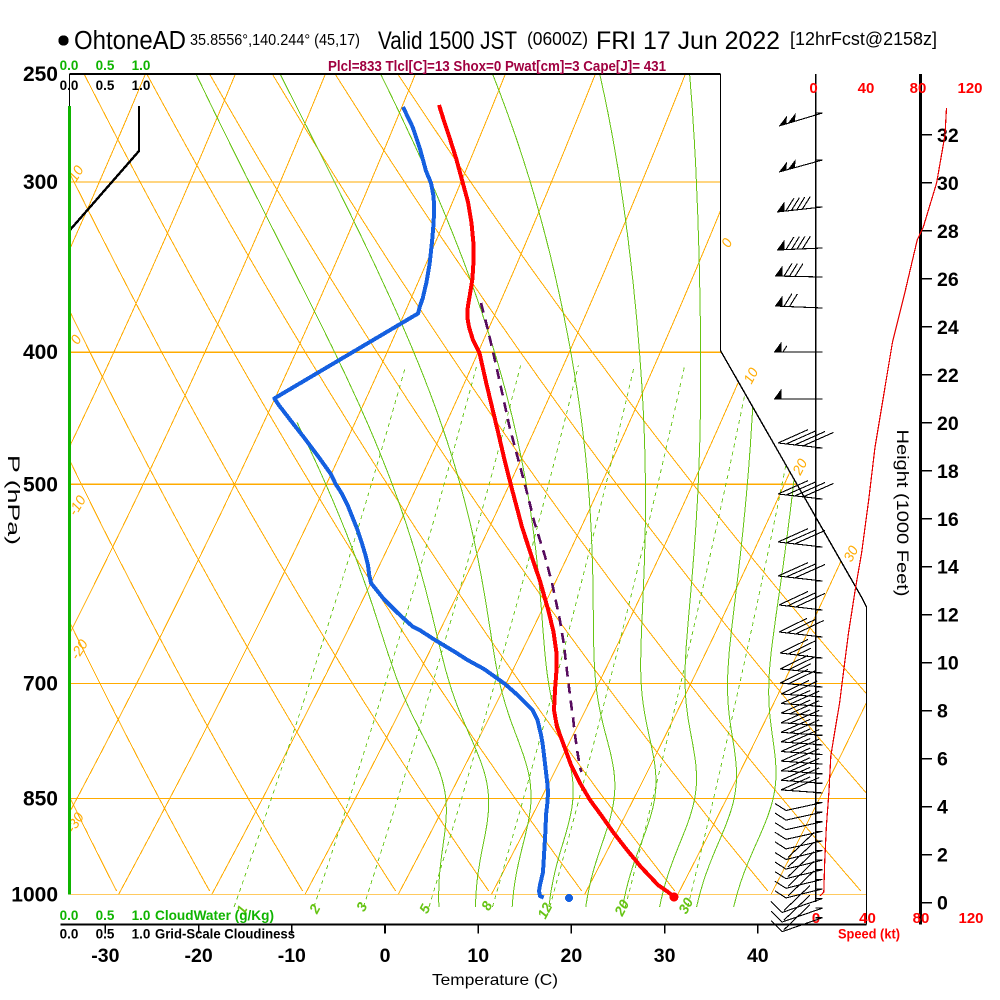 The image size is (1000, 1000). Describe the element at coordinates (40, 352) in the screenshot. I see `svg-text: 400` at that location.